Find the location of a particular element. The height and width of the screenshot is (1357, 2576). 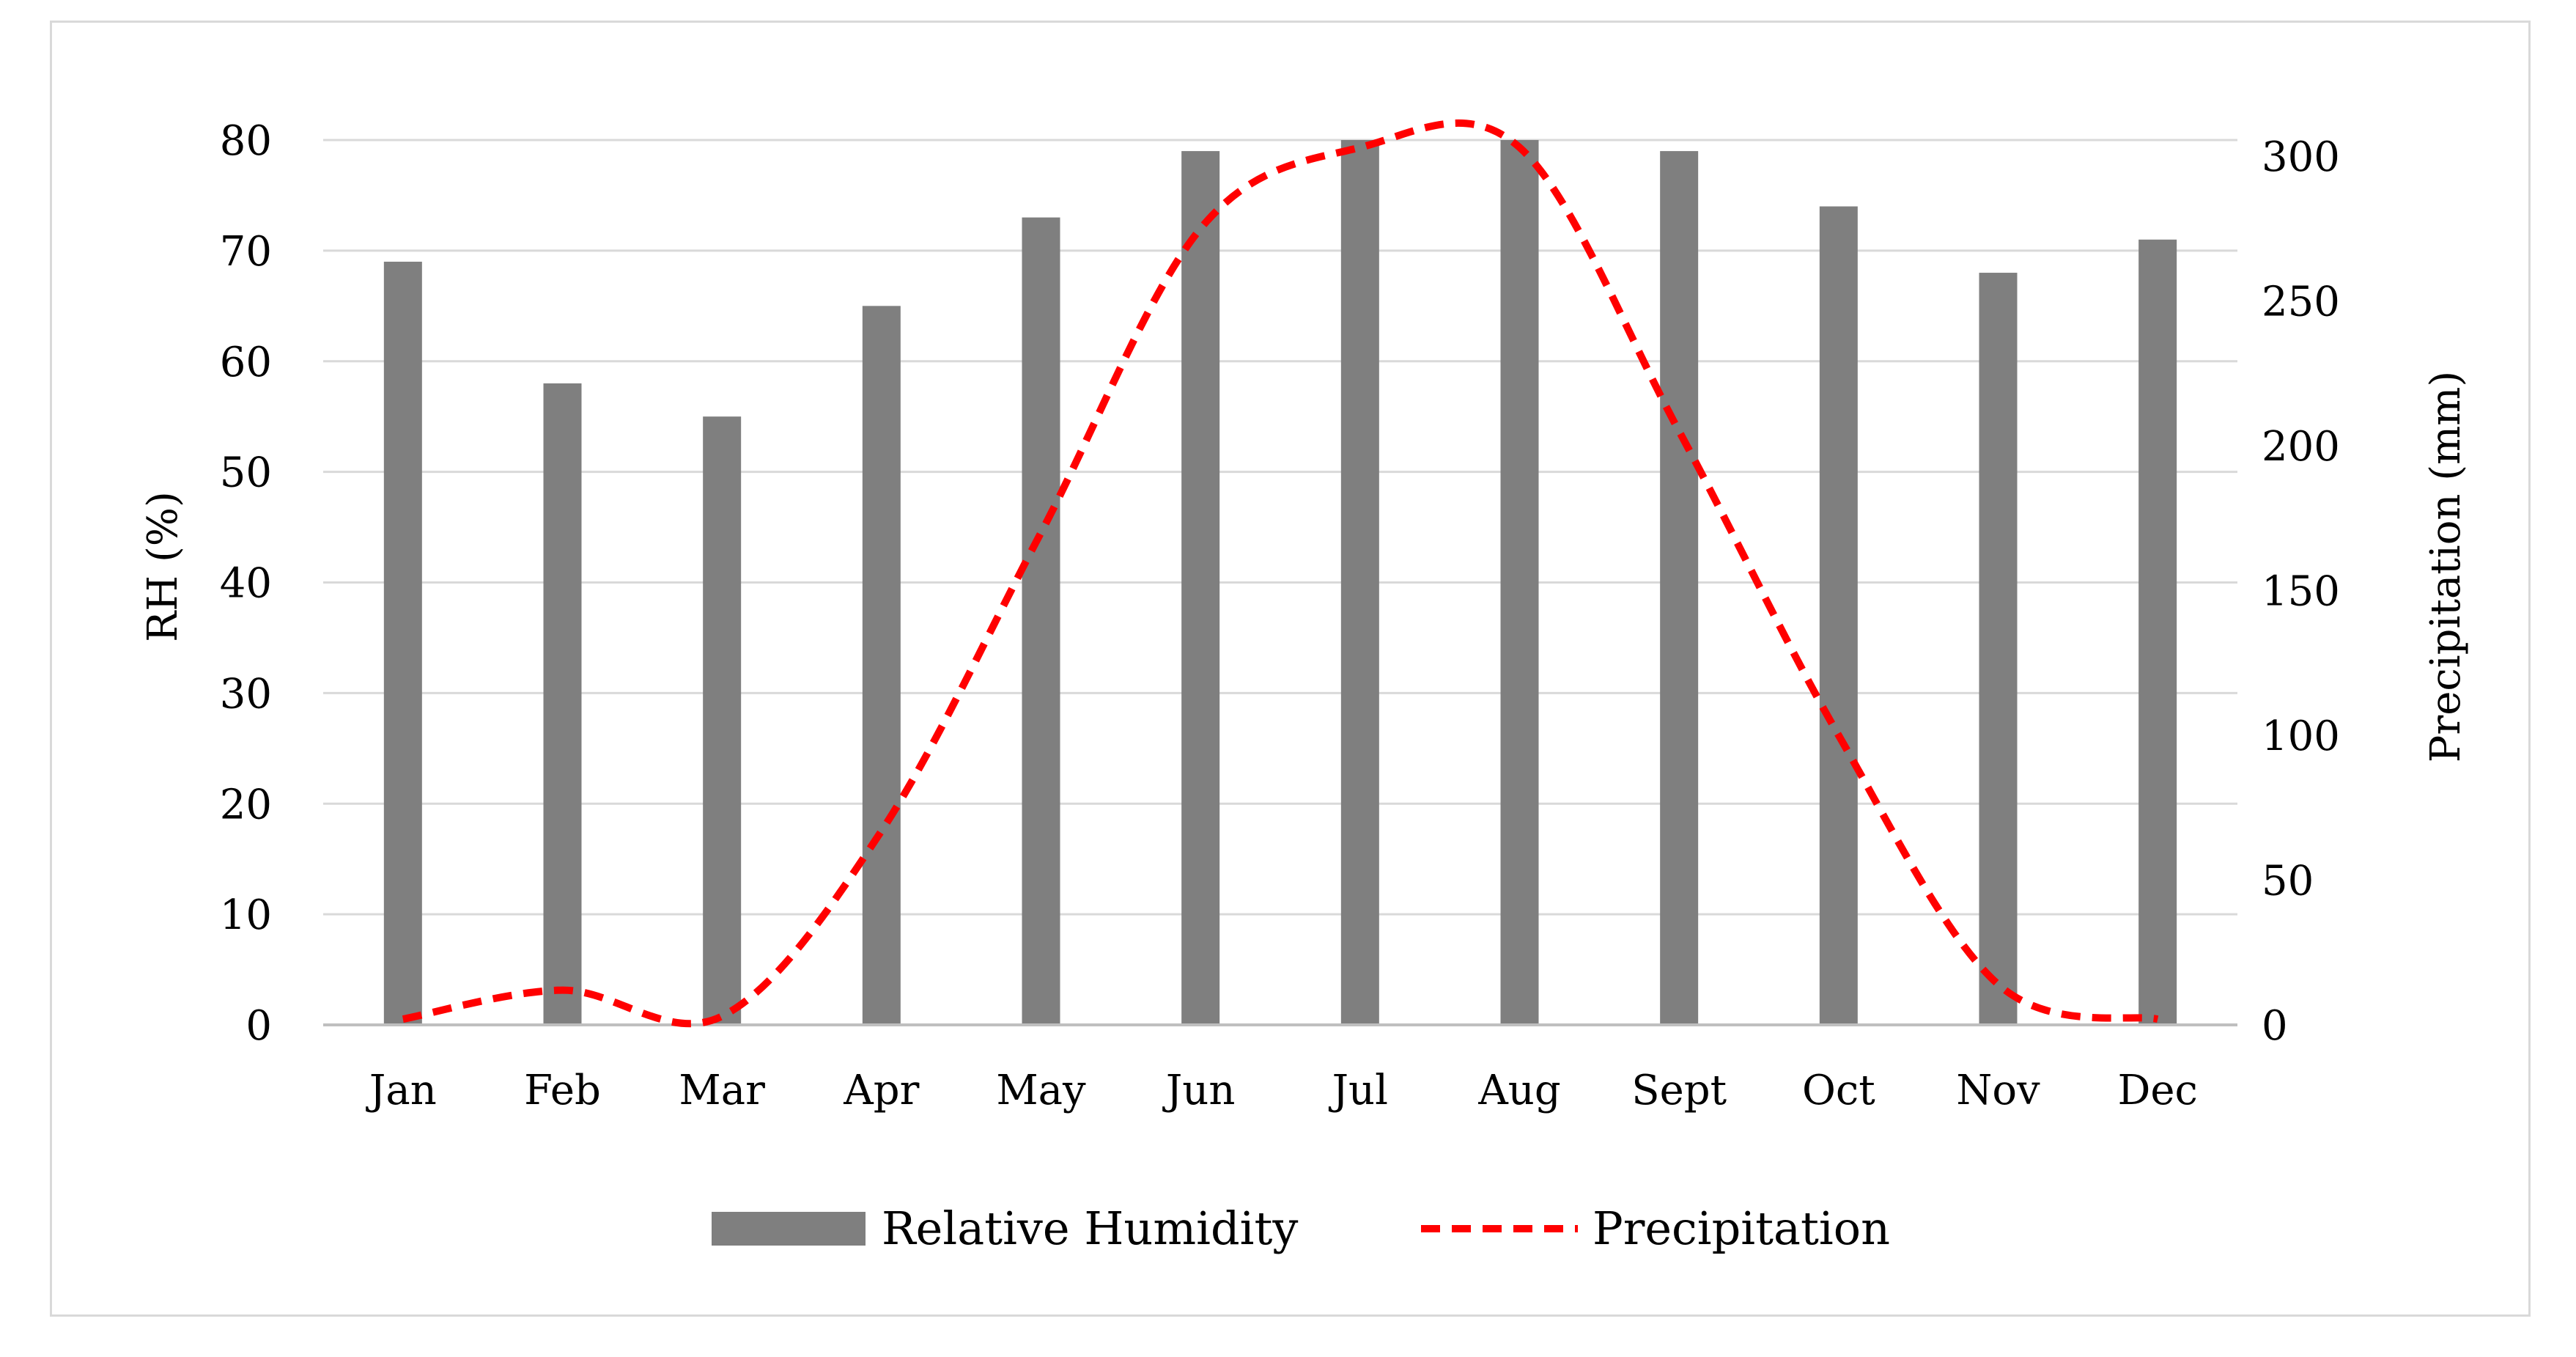

bar-sept is located at coordinates (1679, 588).